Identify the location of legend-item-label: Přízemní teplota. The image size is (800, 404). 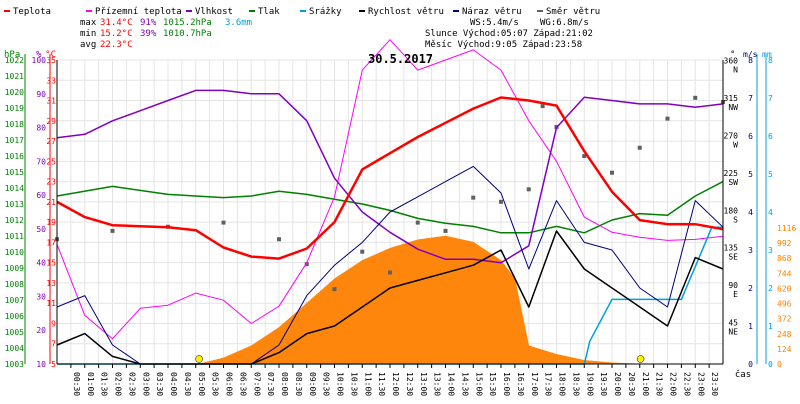
(138, 12).